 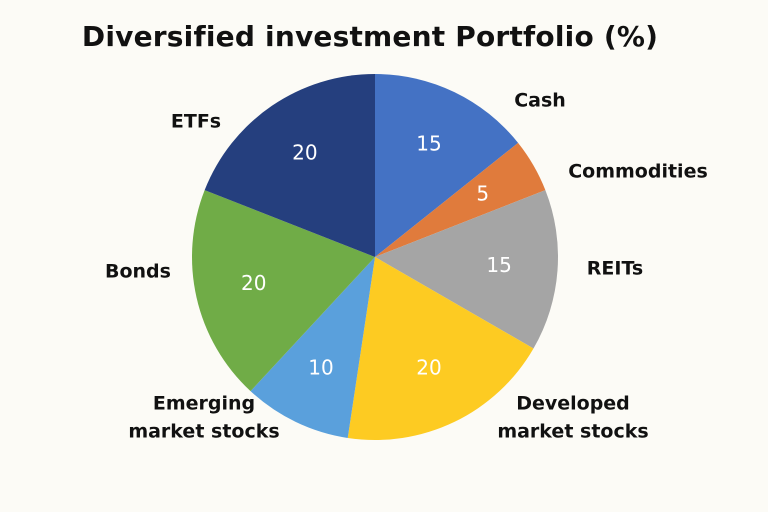 What do you see at coordinates (428, 368) in the screenshot?
I see `value-label-developed-market-stocks: 20` at bounding box center [428, 368].